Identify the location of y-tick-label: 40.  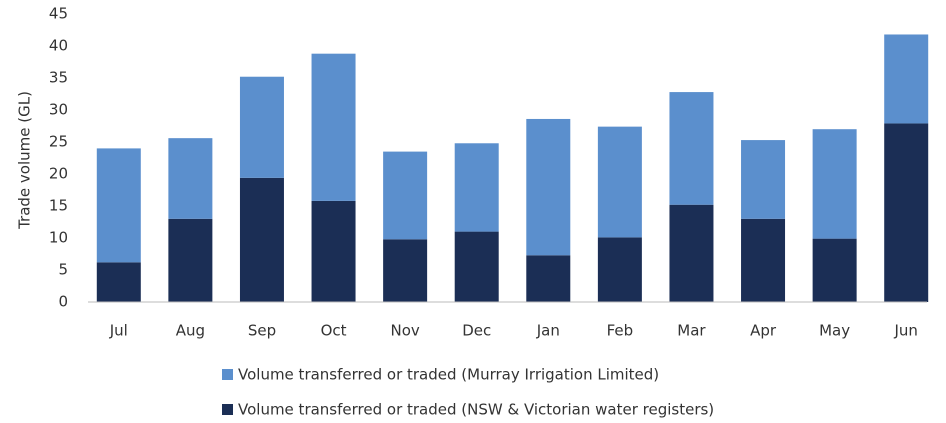
(58, 46).